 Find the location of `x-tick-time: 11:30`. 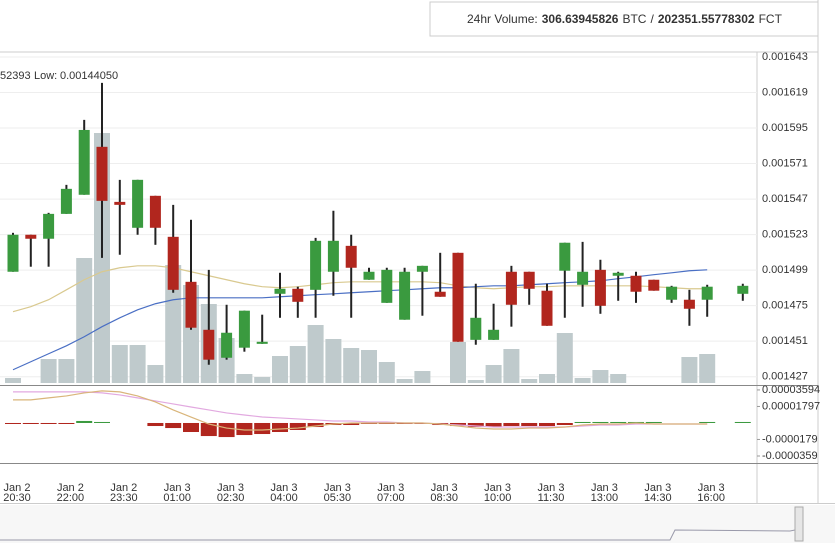

x-tick-time: 11:30 is located at coordinates (551, 498).